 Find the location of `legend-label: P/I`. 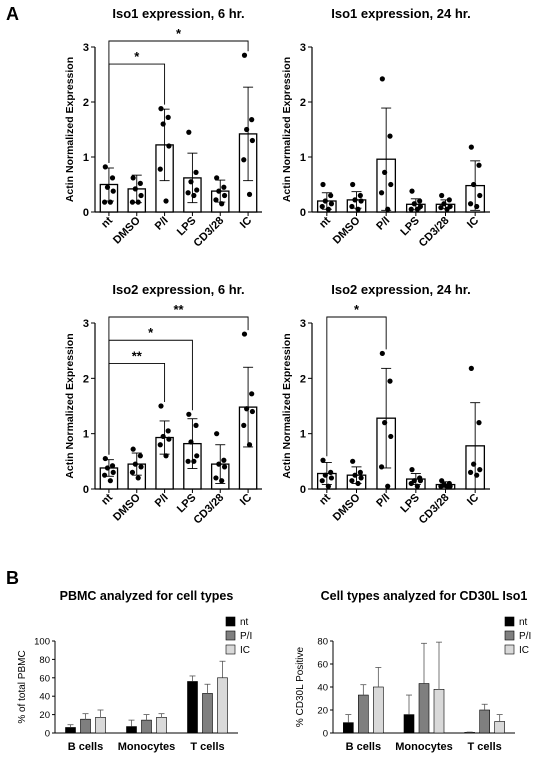

legend-label: P/I is located at coordinates (246, 636).